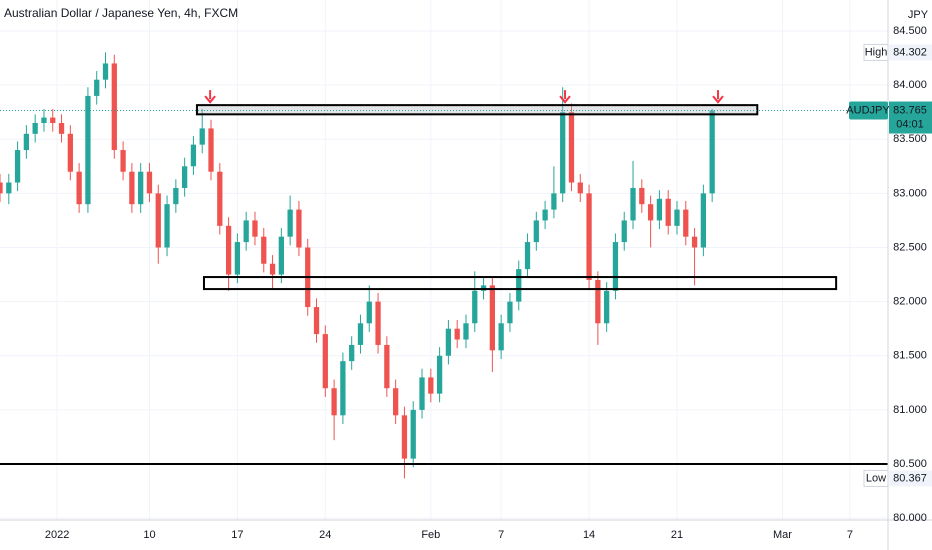 This screenshot has width=932, height=550. Describe the element at coordinates (910, 193) in the screenshot. I see `y-tick-label: 83.000` at that location.